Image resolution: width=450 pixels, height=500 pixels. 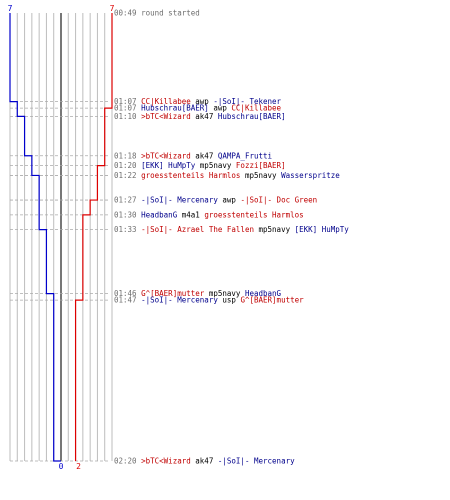 What do you see at coordinates (256, 108) in the screenshot?
I see `event-victim: CC|Killabee` at bounding box center [256, 108].